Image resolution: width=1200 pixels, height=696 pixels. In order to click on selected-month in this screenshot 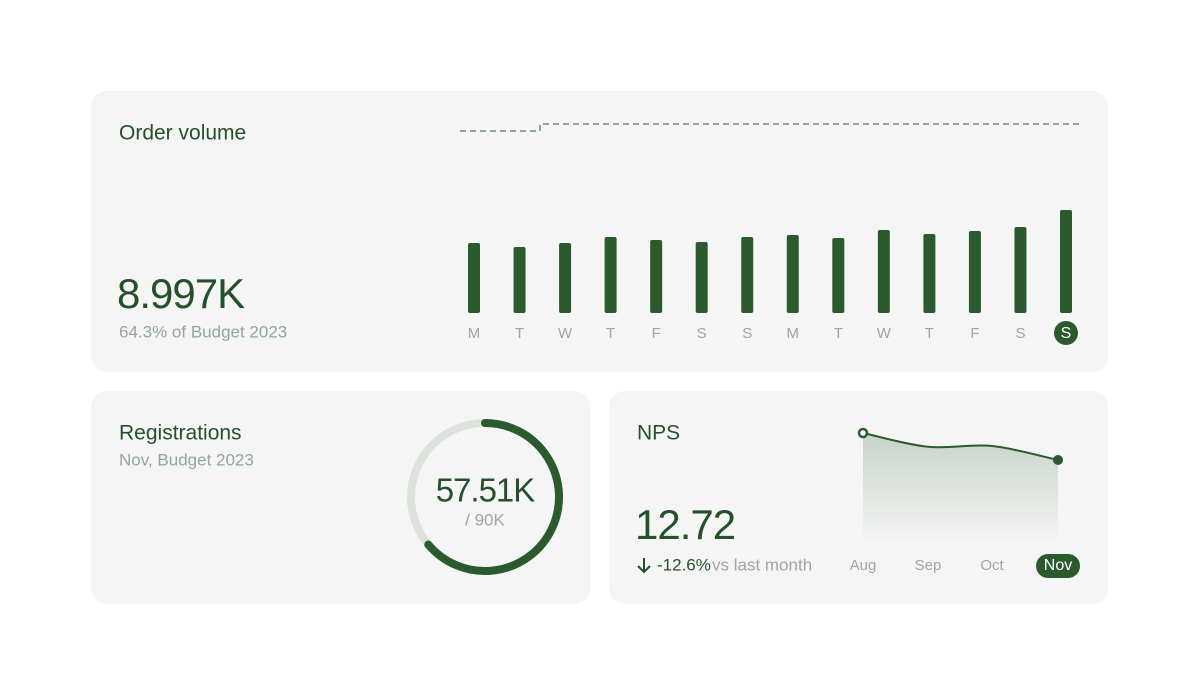, I will do `click(1058, 566)`.